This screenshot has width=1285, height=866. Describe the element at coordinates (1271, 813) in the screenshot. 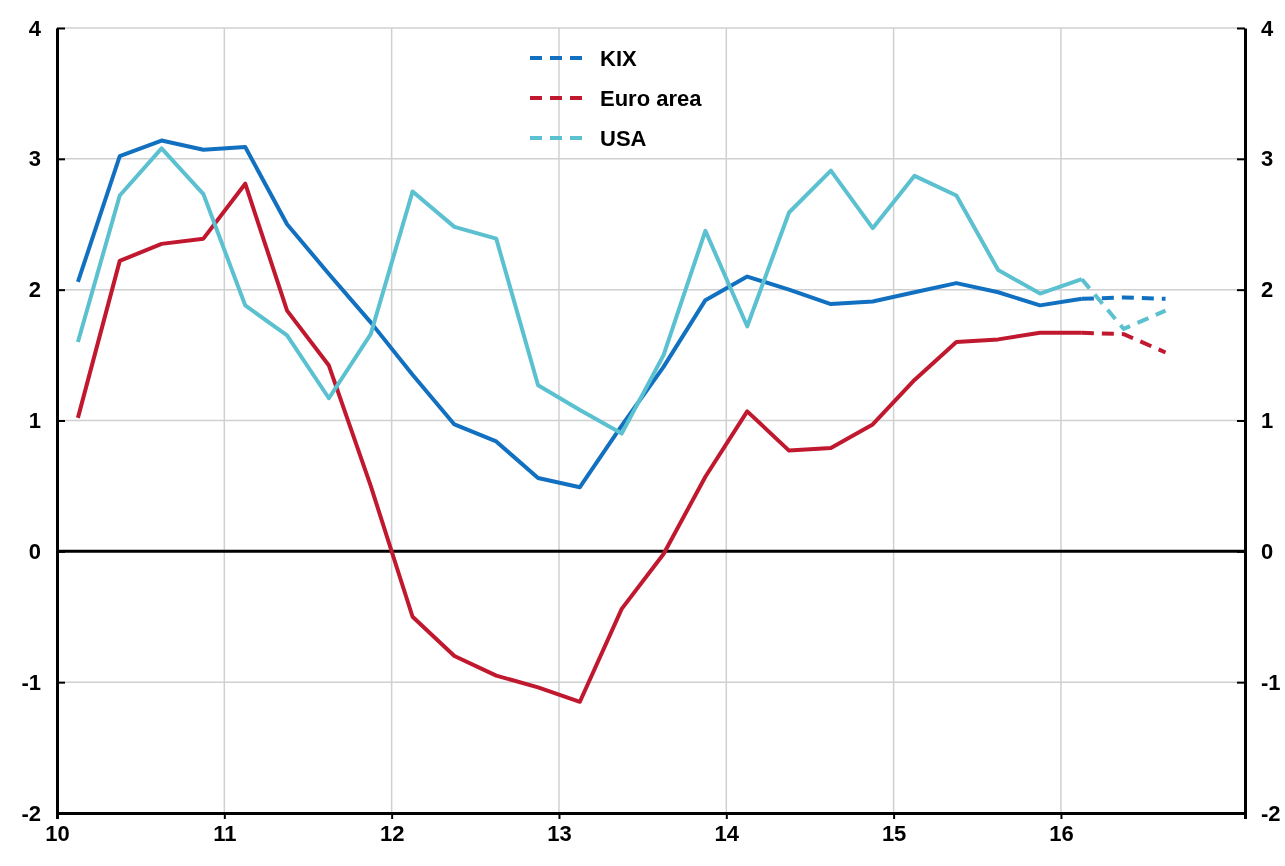

I see `y2-tick-label: -2` at that location.